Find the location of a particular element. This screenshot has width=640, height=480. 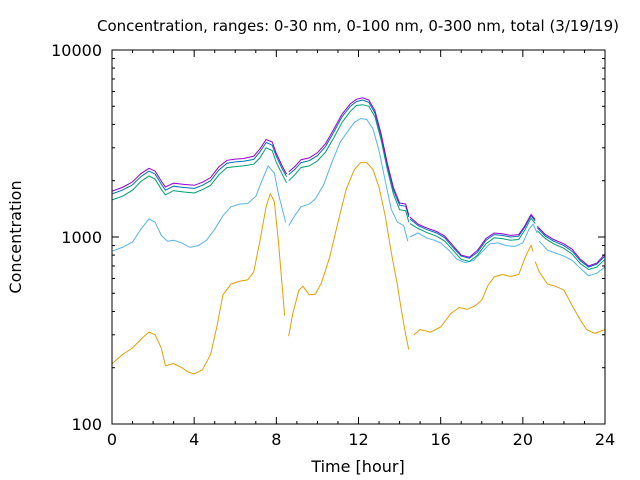

x-tick-label: 8 is located at coordinates (276, 439).